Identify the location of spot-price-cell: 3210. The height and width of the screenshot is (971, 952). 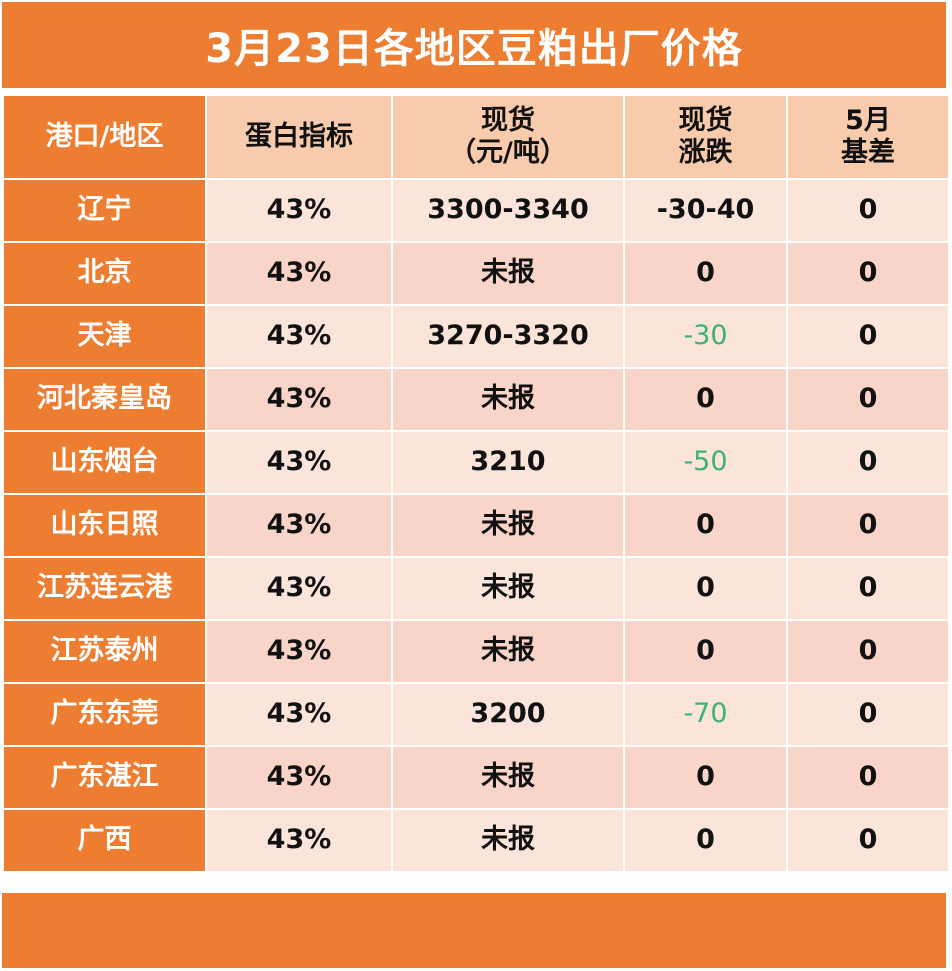
(508, 462).